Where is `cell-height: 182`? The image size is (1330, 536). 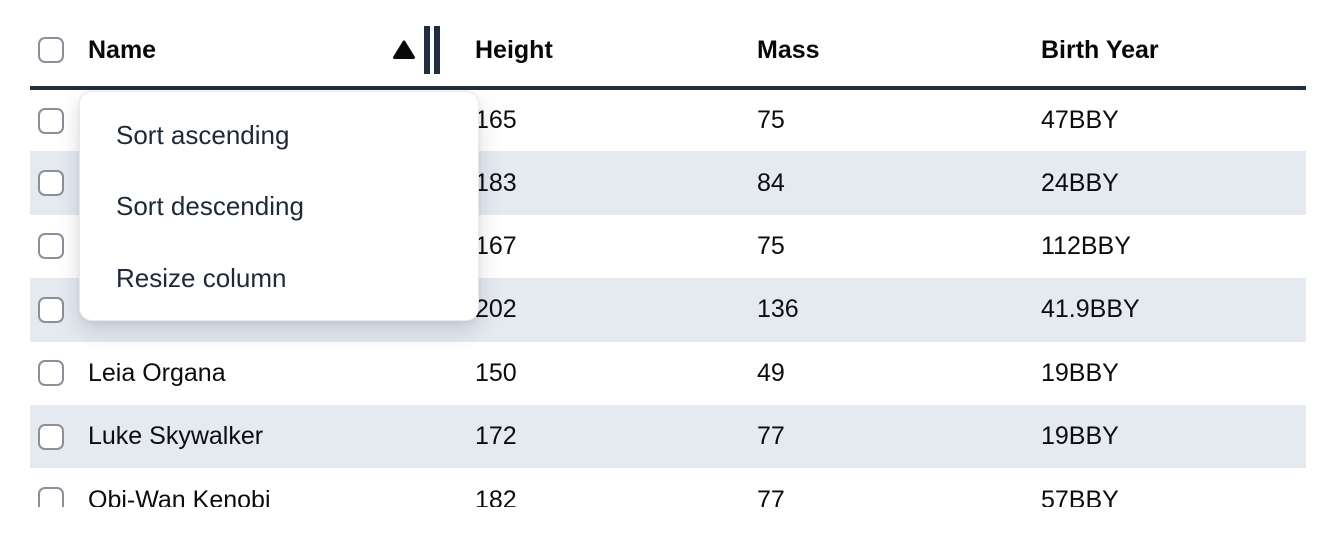 cell-height: 182 is located at coordinates (496, 496).